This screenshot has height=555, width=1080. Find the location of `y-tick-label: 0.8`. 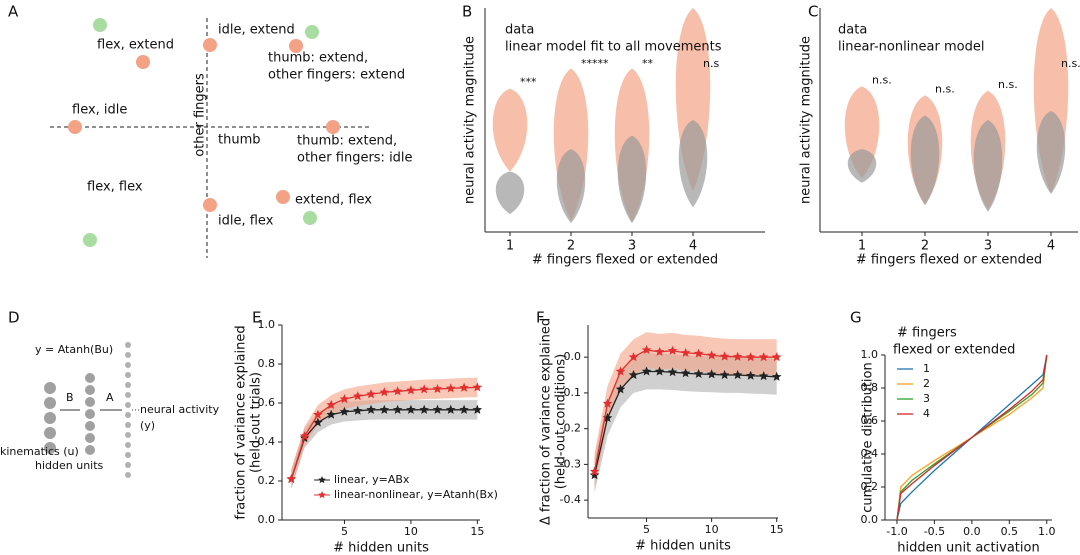

y-tick-label: 0.8 is located at coordinates (870, 387).